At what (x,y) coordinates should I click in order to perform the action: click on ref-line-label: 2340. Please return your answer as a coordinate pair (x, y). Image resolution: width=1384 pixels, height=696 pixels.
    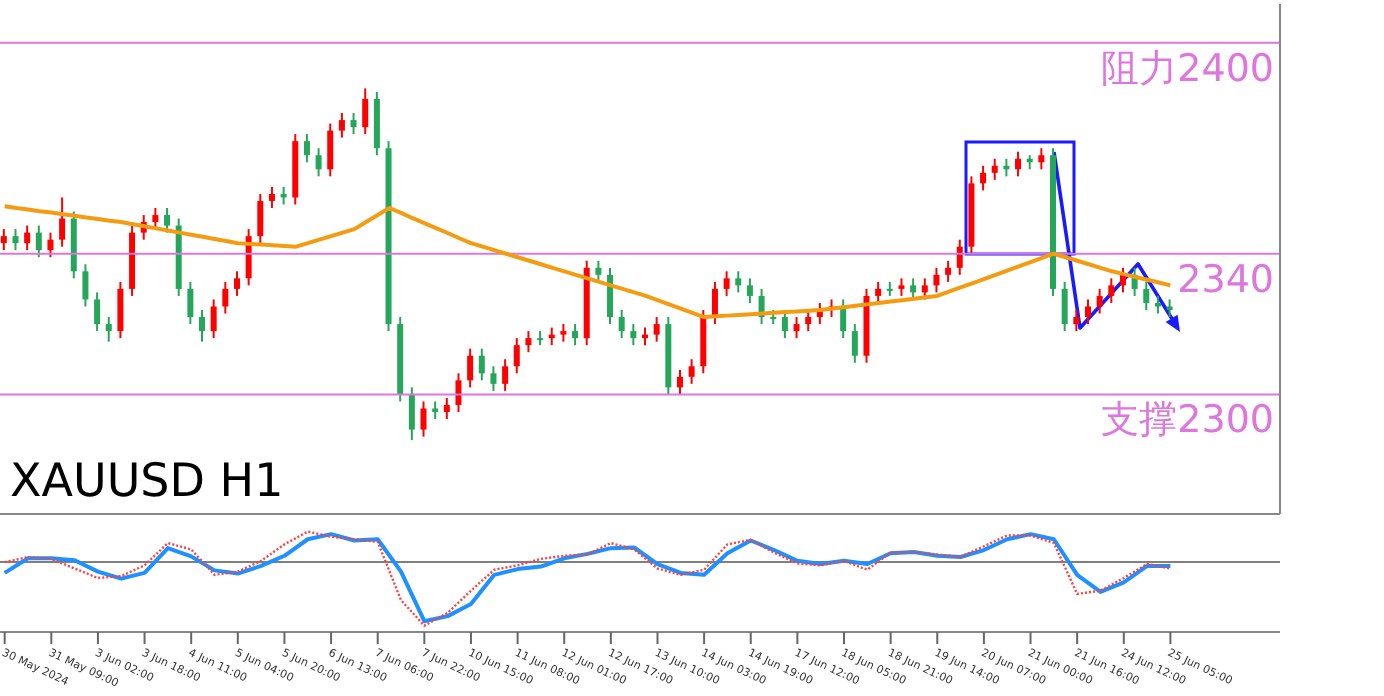
    Looking at the image, I should click on (1225, 279).